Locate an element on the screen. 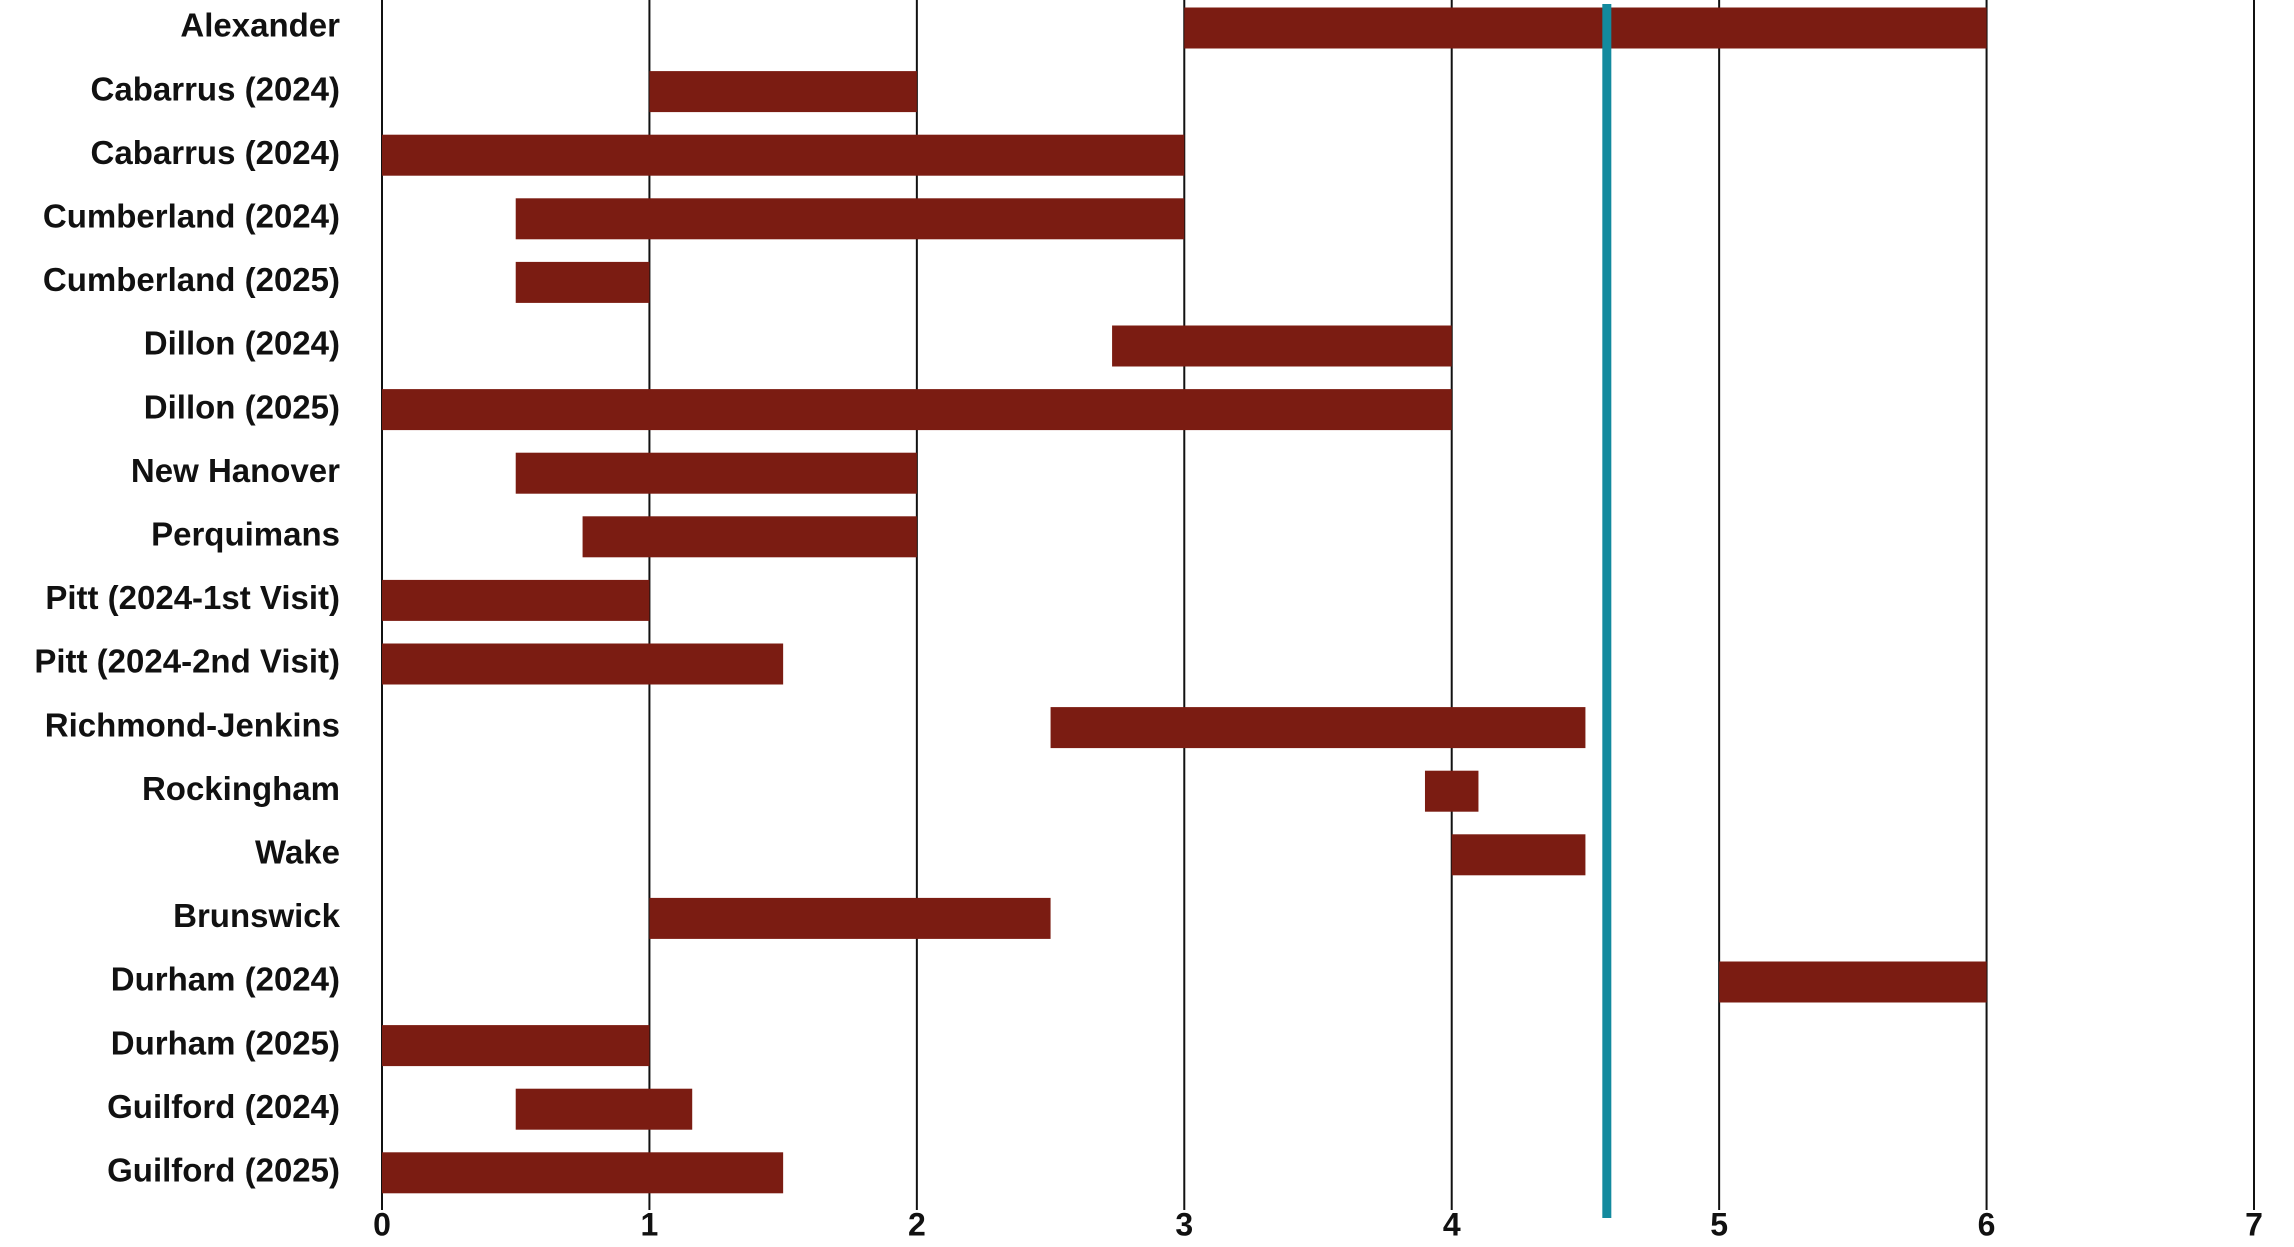  y-tick-label: Richmond-Jenkins is located at coordinates (192, 724).